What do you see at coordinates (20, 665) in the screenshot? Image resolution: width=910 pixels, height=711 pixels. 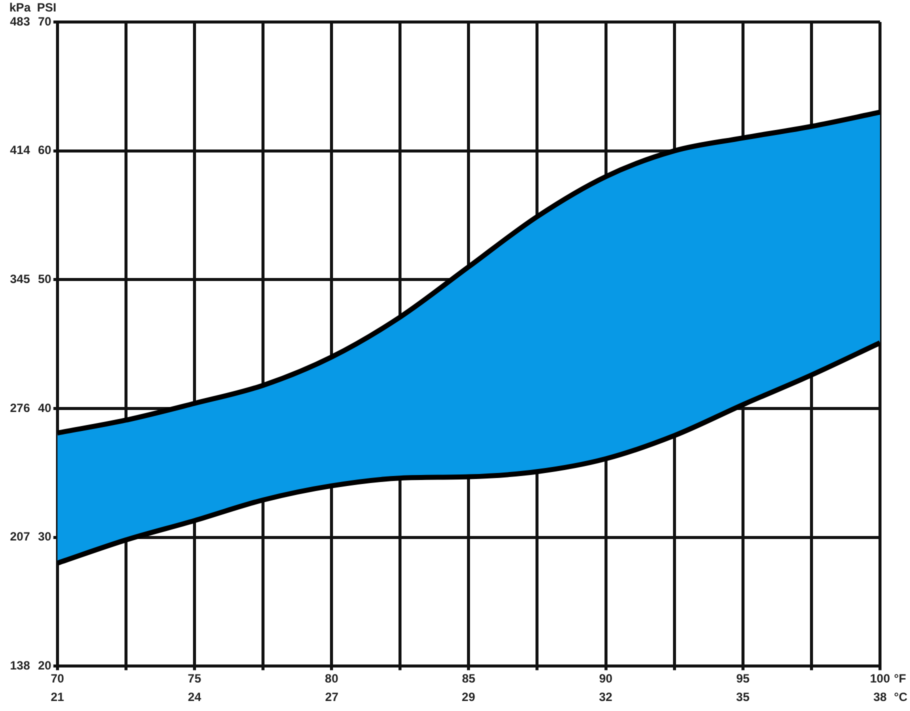 I see `y2-tick-label: 138` at bounding box center [20, 665].